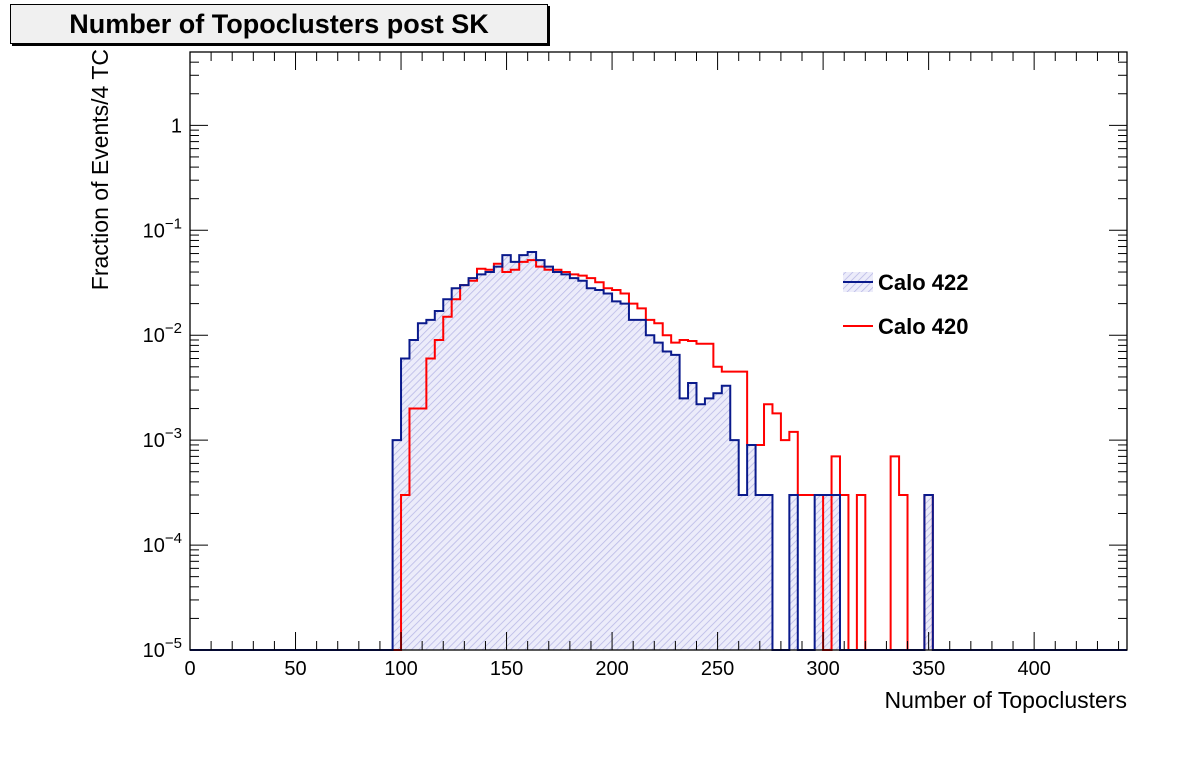 The width and height of the screenshot is (1198, 775). I want to click on y-tick-label: 10⁻³, so click(162, 438).